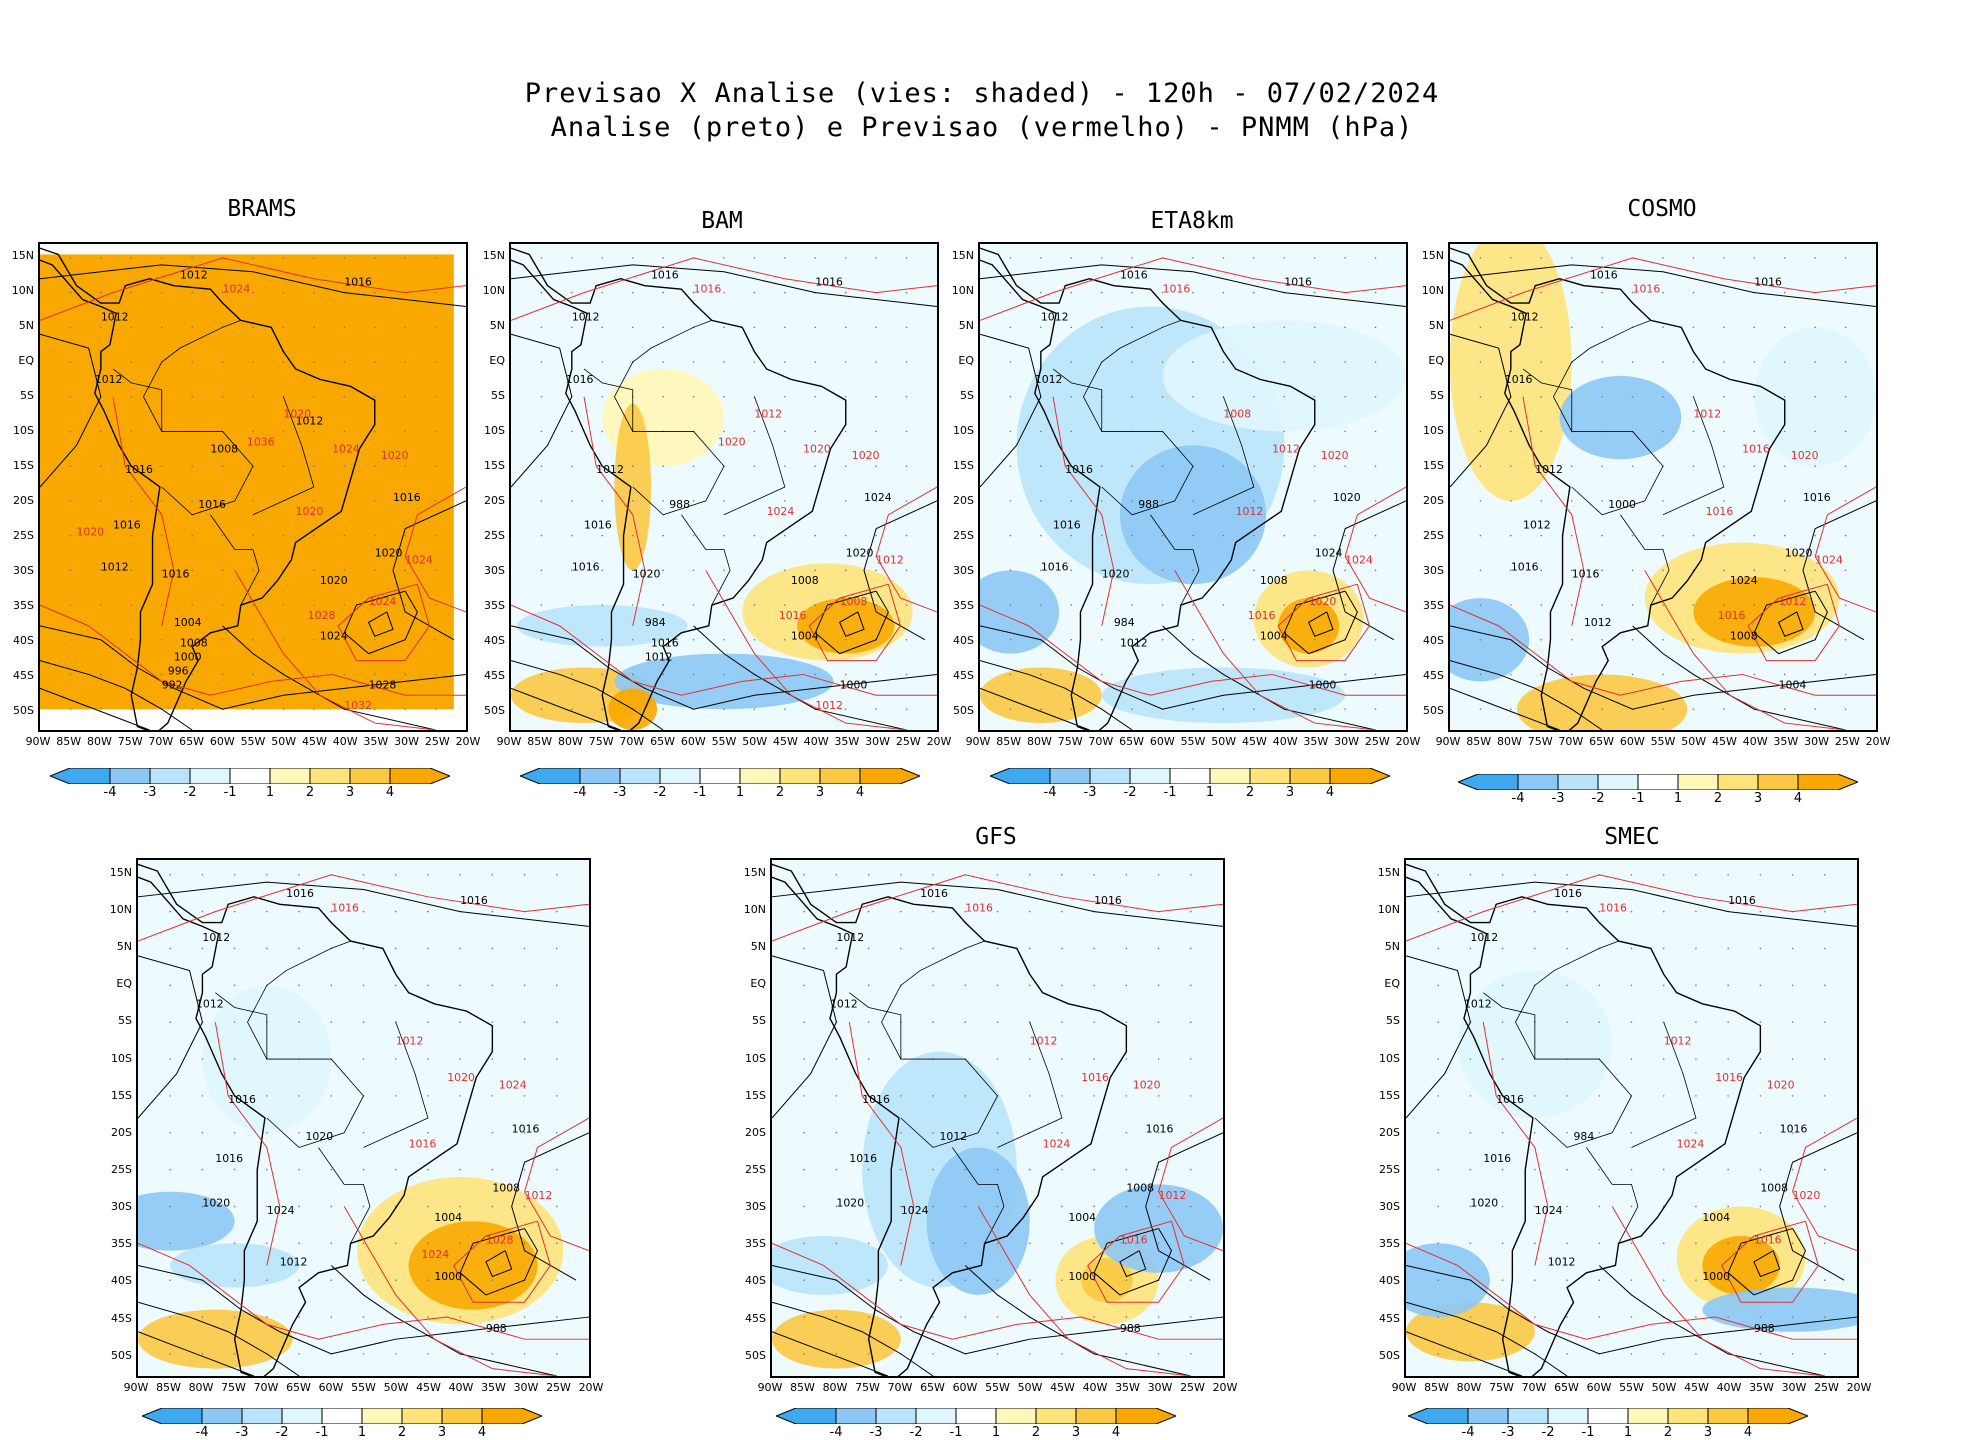 Image resolution: width=1964 pixels, height=1440 pixels. Describe the element at coordinates (121, 1169) in the screenshot. I see `latitude-label: 25S` at that location.